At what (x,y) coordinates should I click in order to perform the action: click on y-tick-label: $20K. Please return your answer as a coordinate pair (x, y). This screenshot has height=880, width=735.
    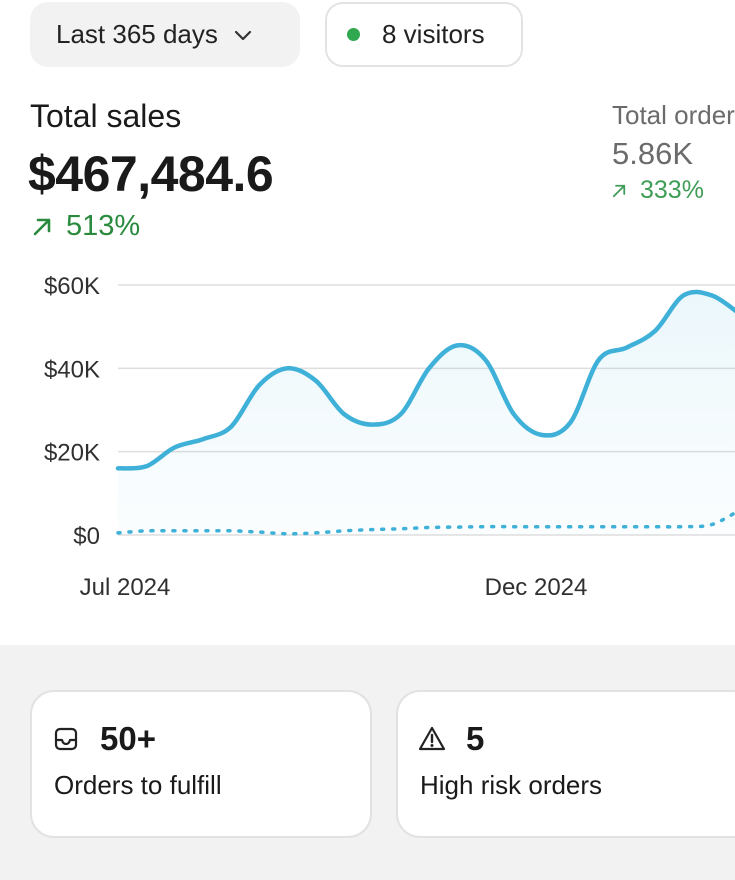
    Looking at the image, I should click on (72, 453).